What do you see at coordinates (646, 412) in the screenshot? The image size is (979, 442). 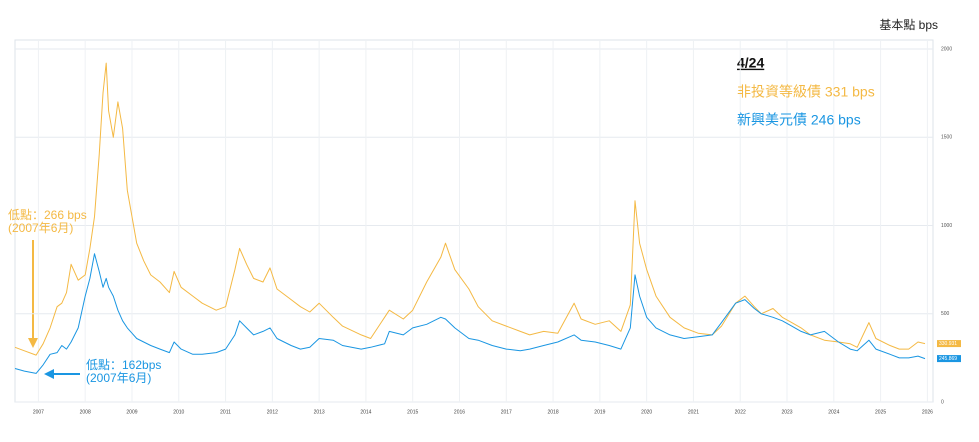 I see `x-tick-label: 2020` at bounding box center [646, 412].